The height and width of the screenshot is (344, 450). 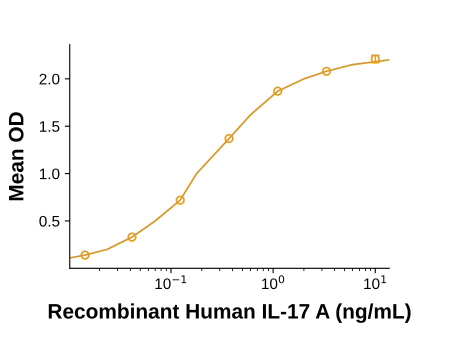 What do you see at coordinates (170, 282) in the screenshot?
I see `x-tick-label: 10$^{−1}$` at bounding box center [170, 282].